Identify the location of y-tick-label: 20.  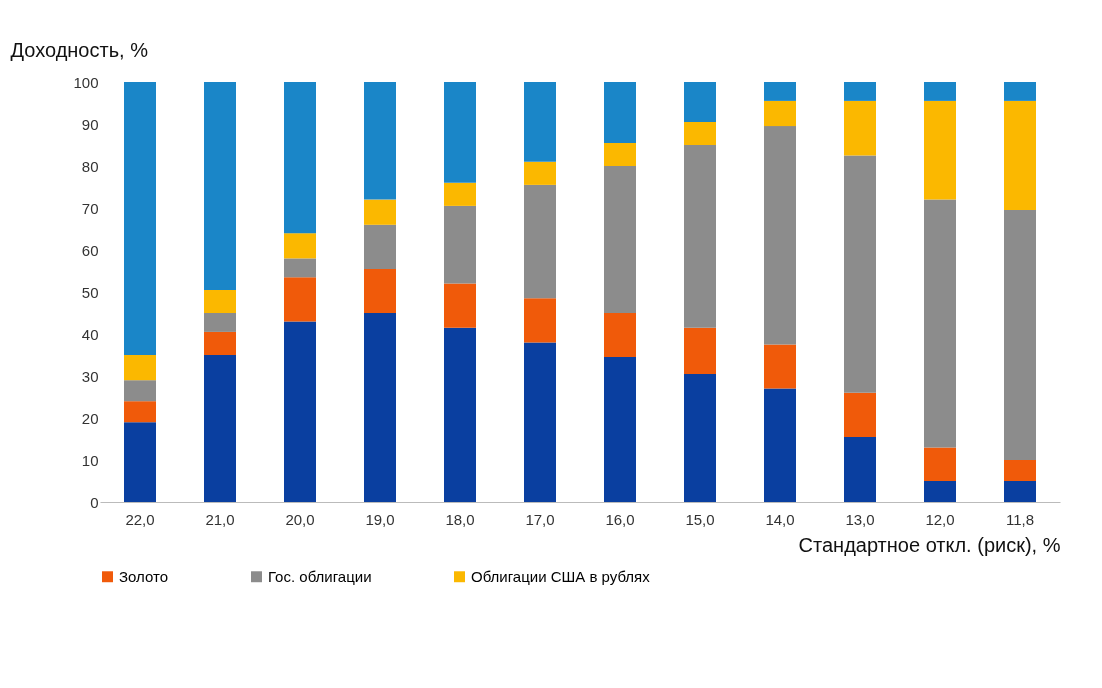
(90, 418).